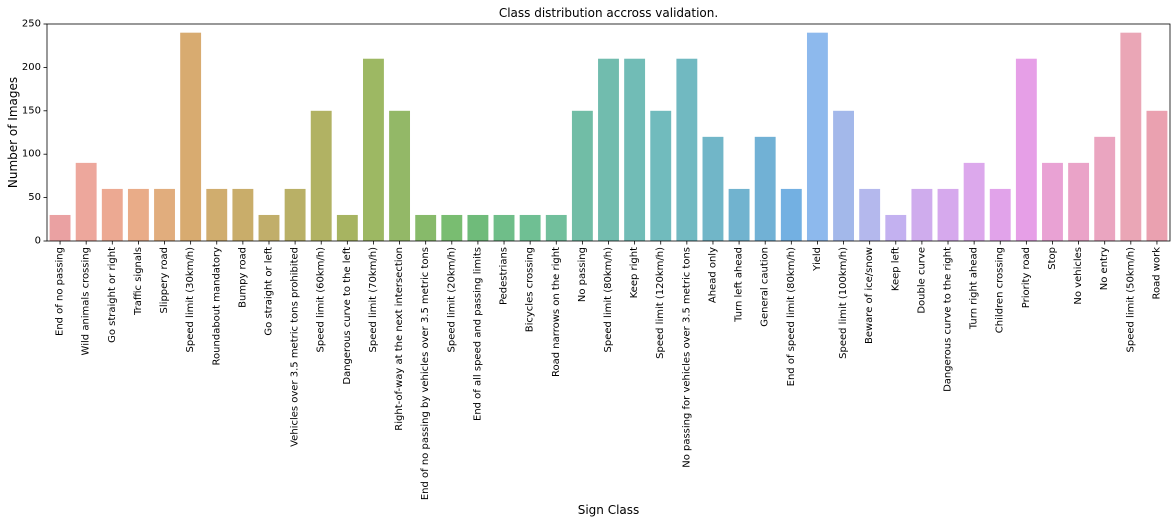 The image size is (1173, 524). I want to click on x-tick-label: Speed limit (70km/h), so click(373, 300).